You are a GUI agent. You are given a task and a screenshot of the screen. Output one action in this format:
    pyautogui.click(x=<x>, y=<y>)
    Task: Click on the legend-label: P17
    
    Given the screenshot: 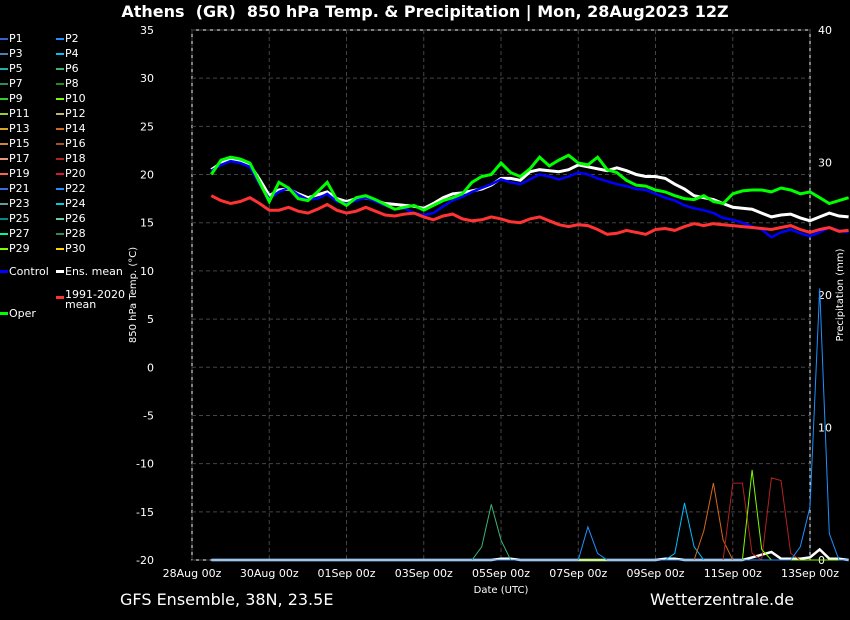 What is the action you would take?
    pyautogui.click(x=19, y=158)
    